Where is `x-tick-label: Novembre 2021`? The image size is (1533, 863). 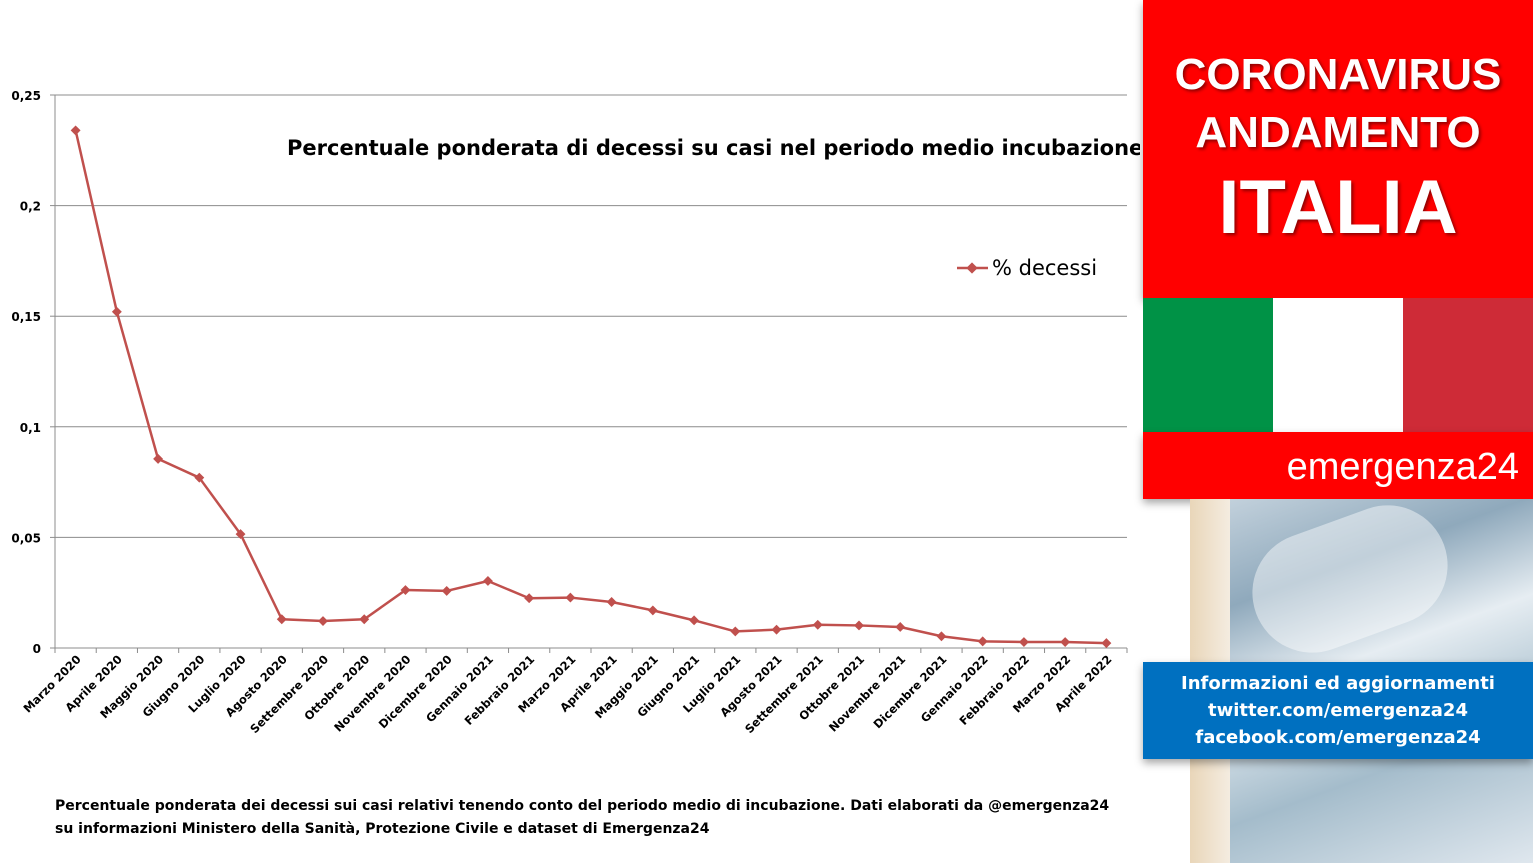
x-tick-label: Novembre 2021 is located at coordinates (867, 693).